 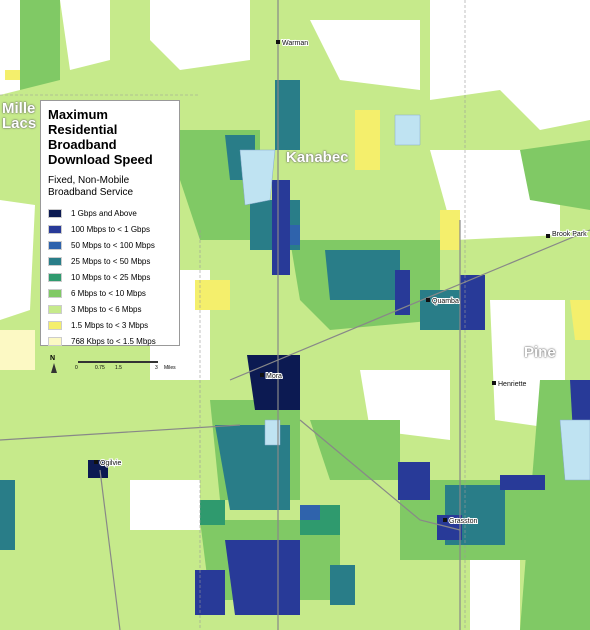 I want to click on town-label: Brook Park, so click(x=569, y=234).